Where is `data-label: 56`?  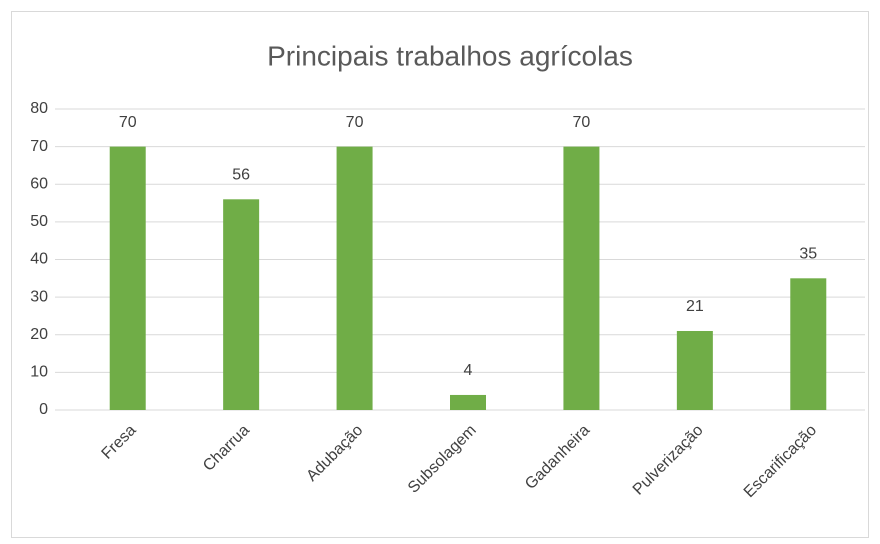
data-label: 56 is located at coordinates (241, 175).